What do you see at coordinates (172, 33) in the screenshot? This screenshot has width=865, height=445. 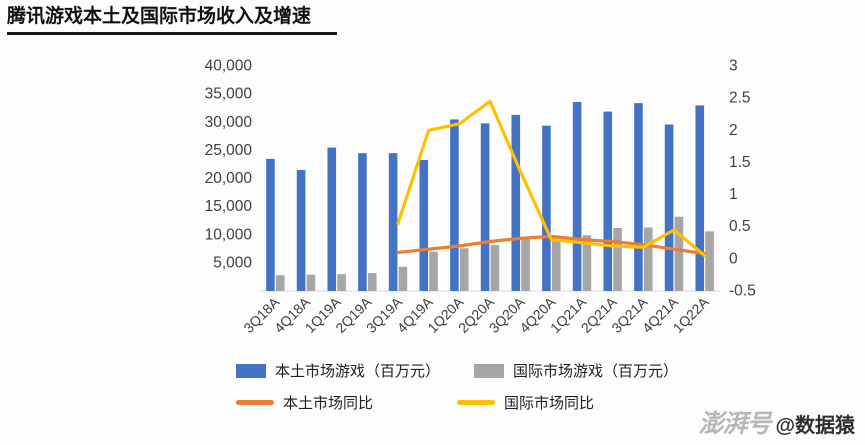 I see `title-underline` at bounding box center [172, 33].